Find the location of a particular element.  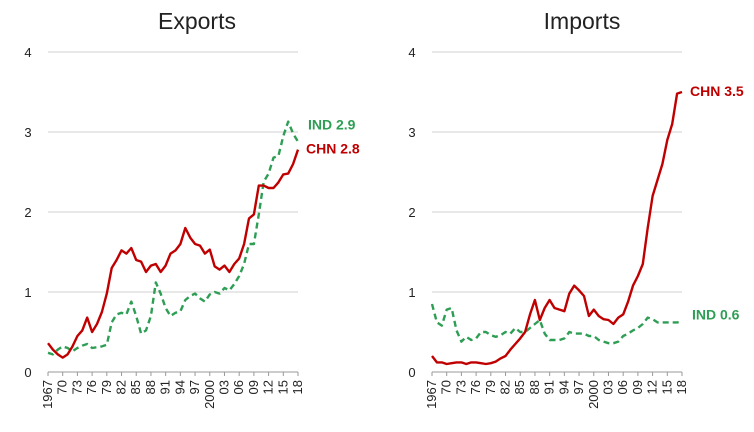

series-line-ind is located at coordinates (556, 324).